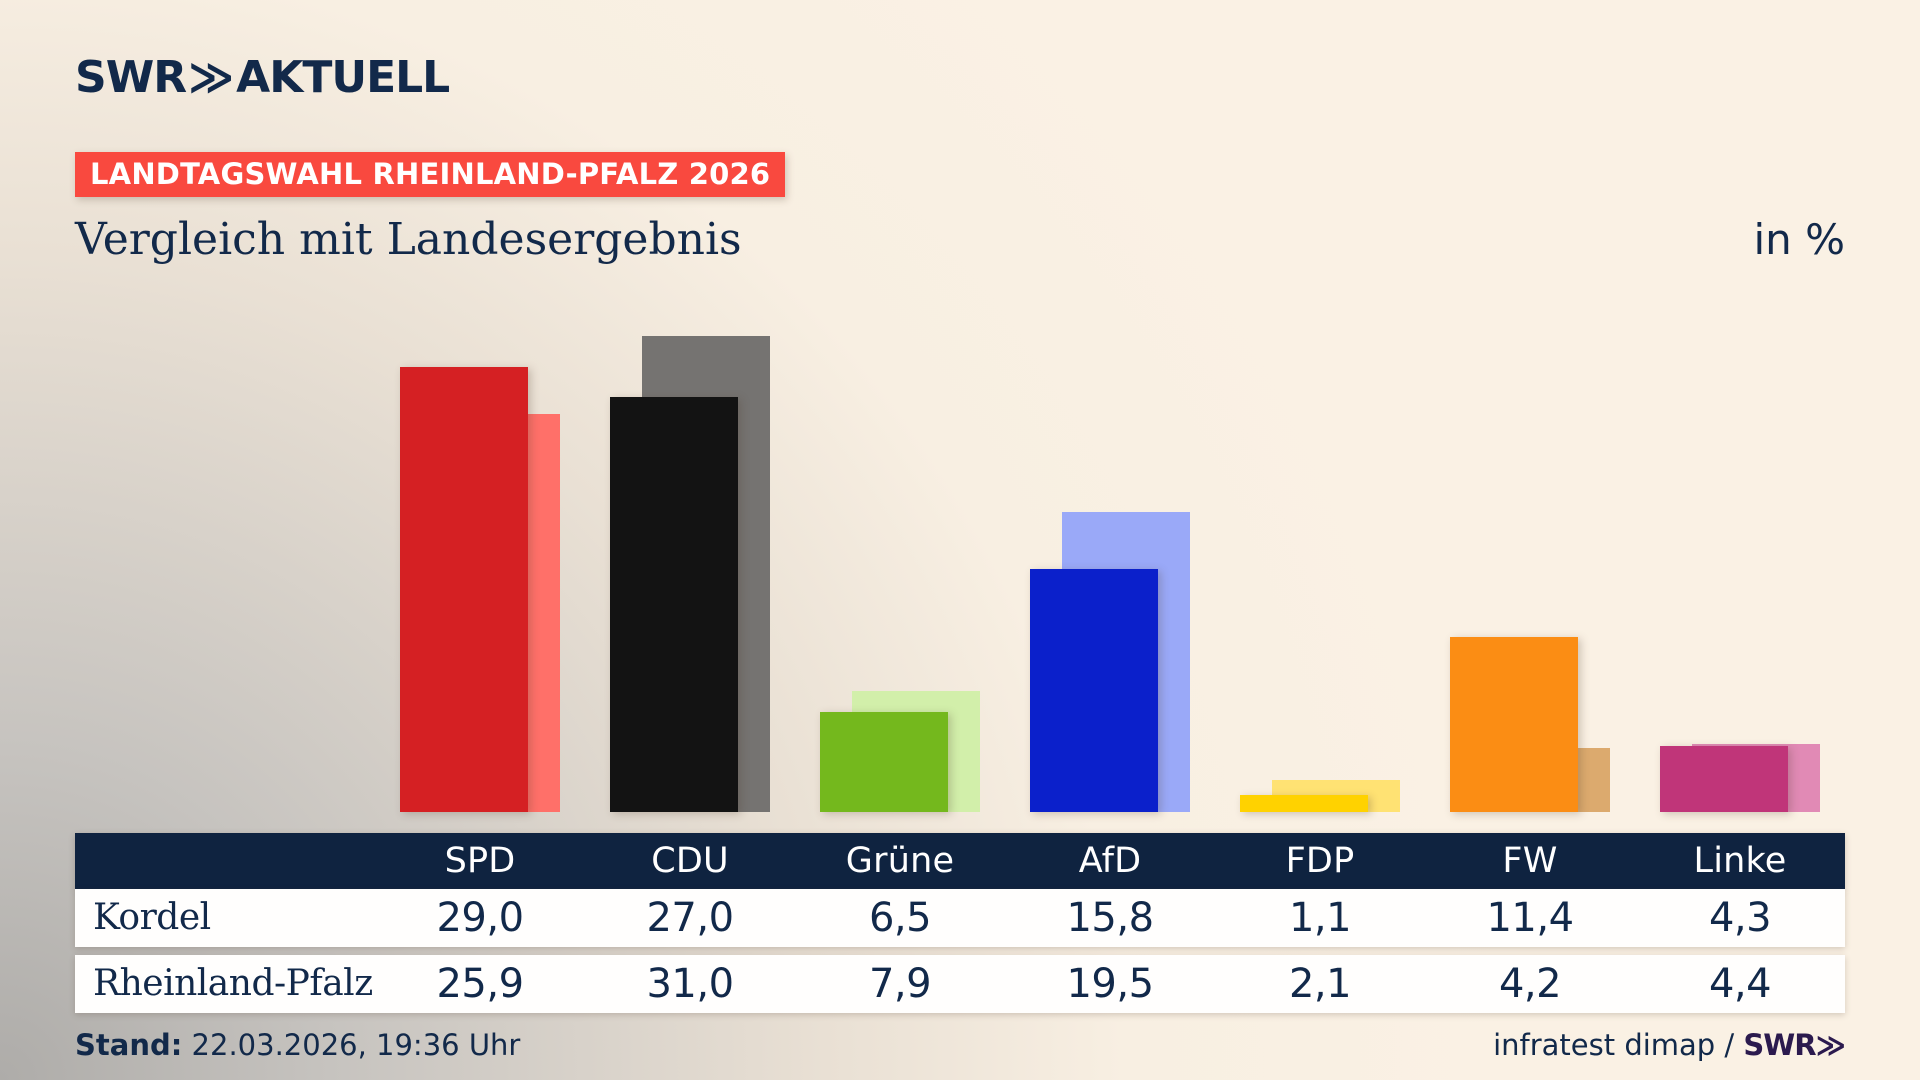  I want to click on source-credit: infratest dimap / SWR≫, so click(1669, 1045).